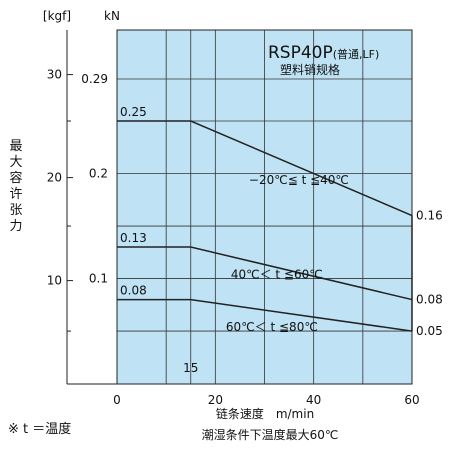  What do you see at coordinates (265, 413) in the screenshot?
I see `x-axis-label: 链条速度 m/min` at bounding box center [265, 413].